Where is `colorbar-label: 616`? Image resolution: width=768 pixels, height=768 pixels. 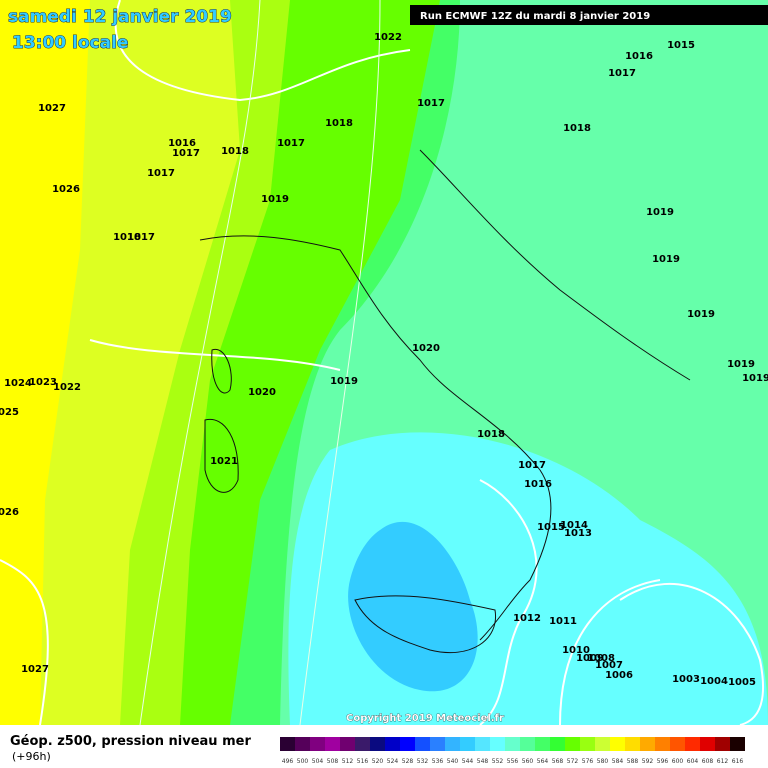 colorbar-label: 616 is located at coordinates (738, 761).